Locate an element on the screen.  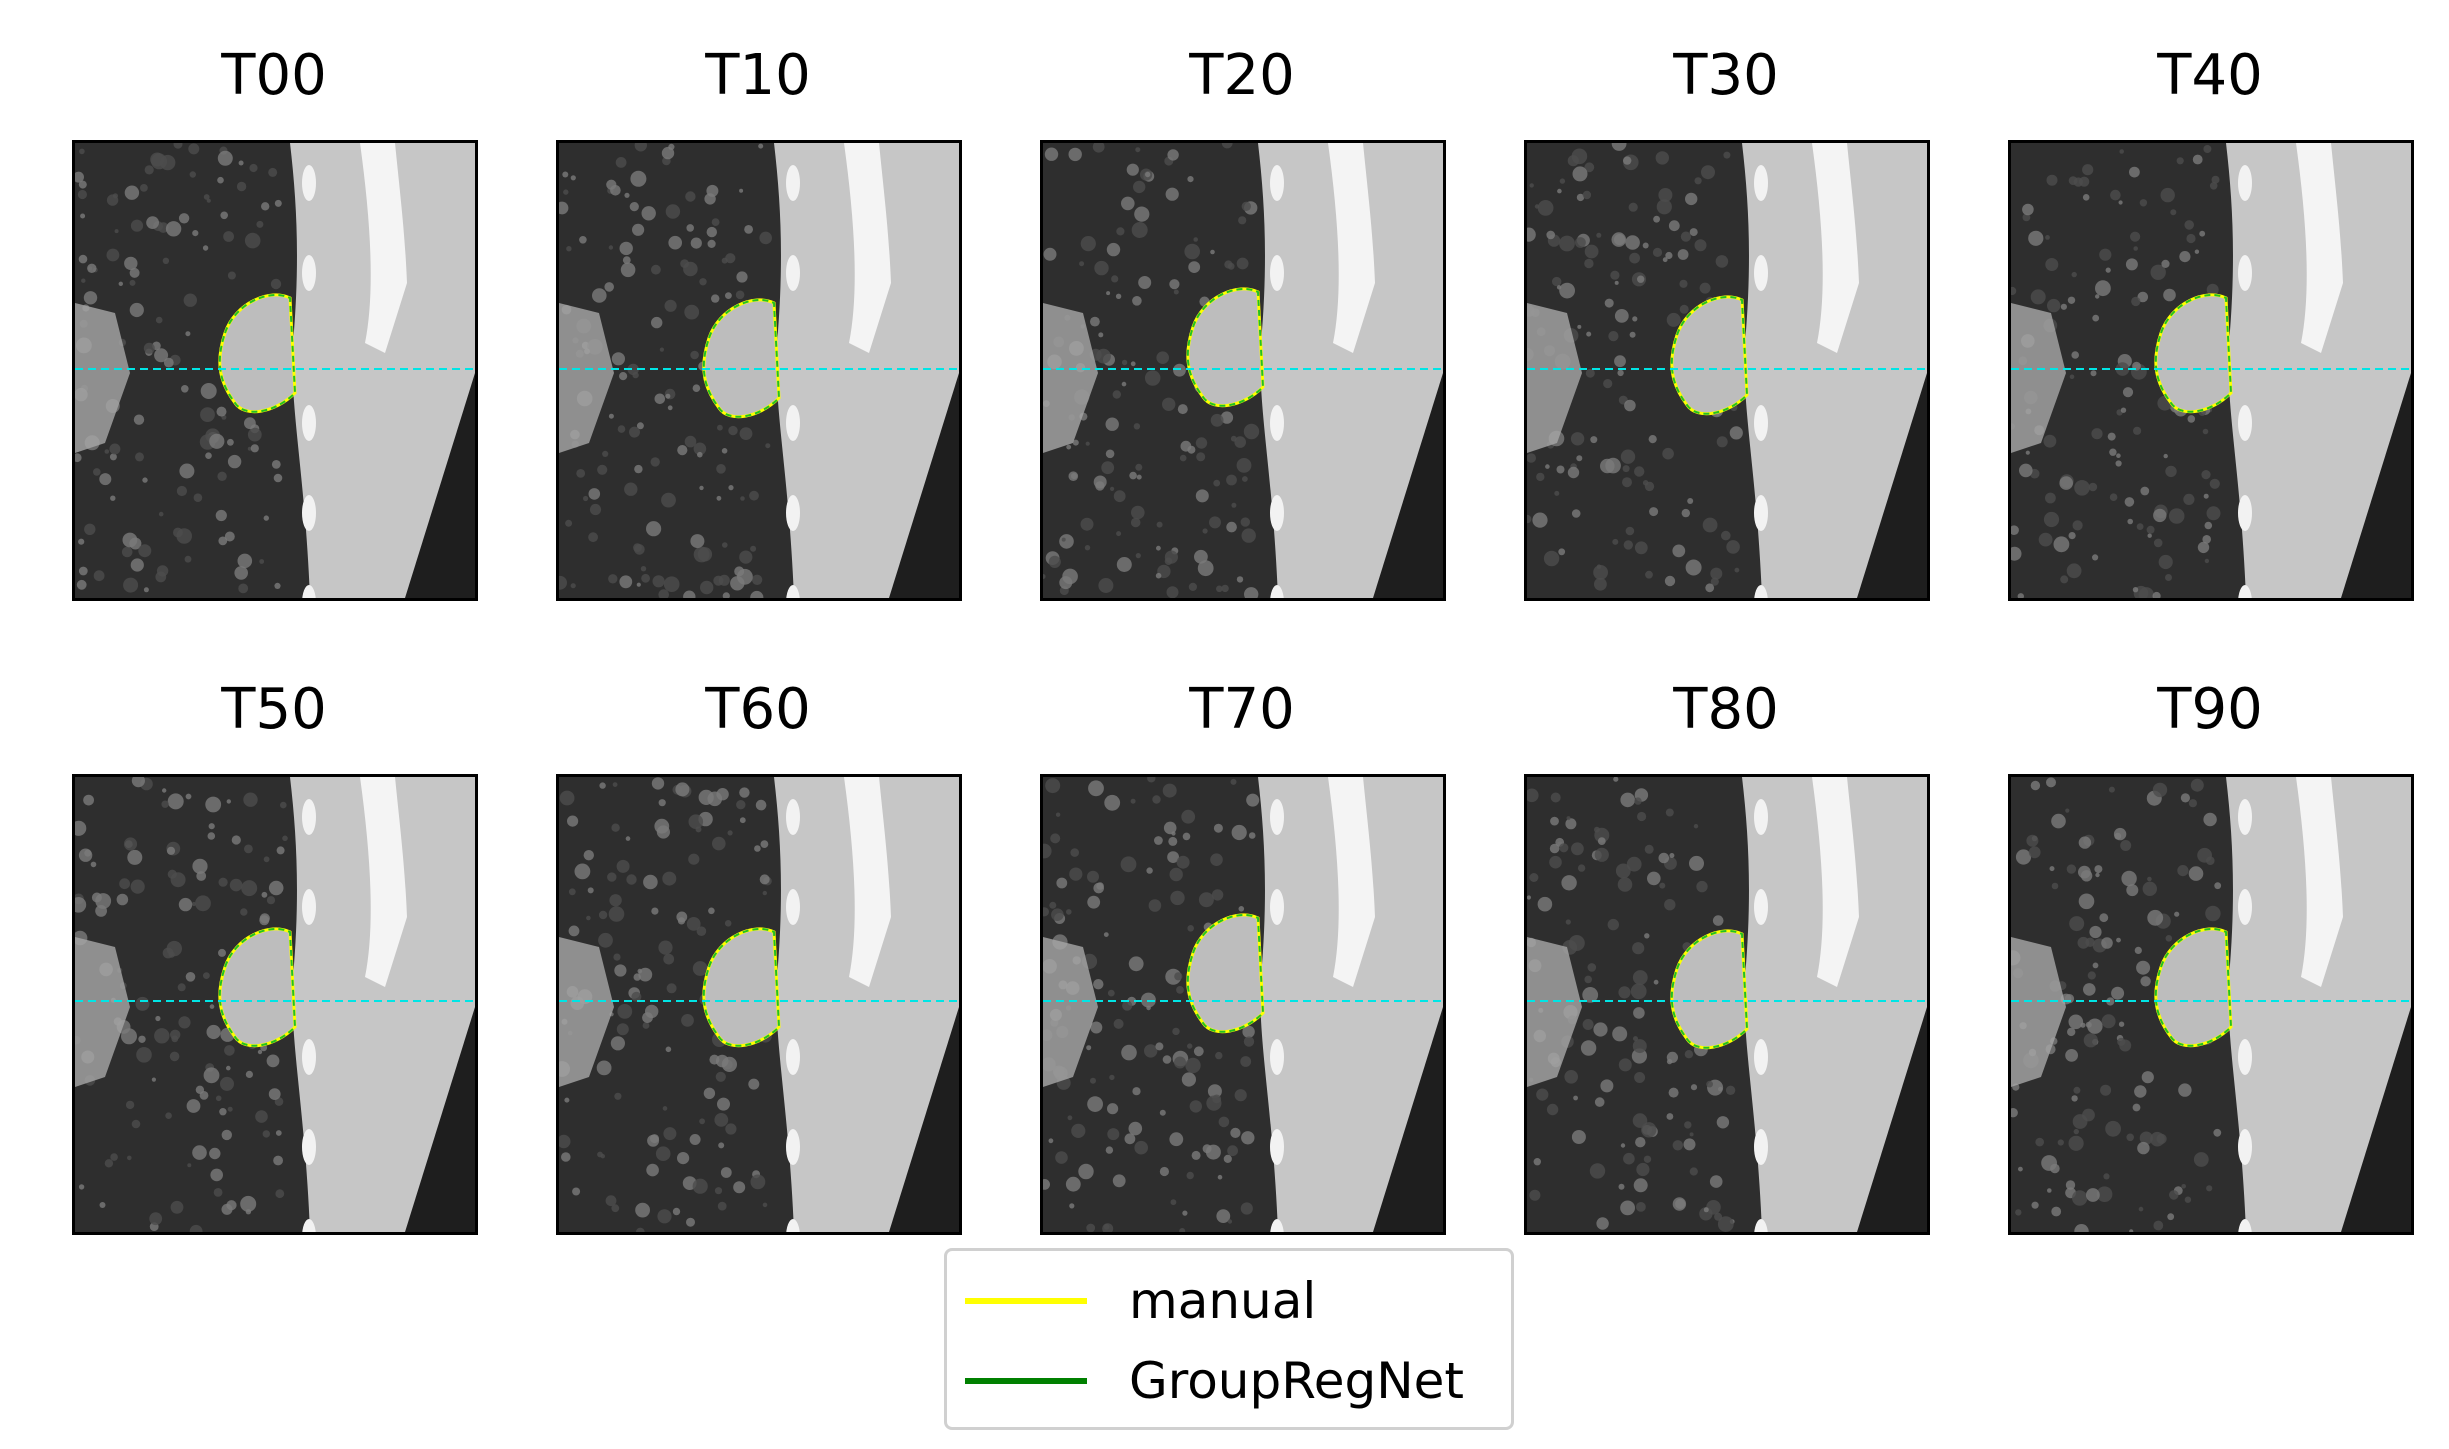
panel-title: T40 is located at coordinates (2210, 75).